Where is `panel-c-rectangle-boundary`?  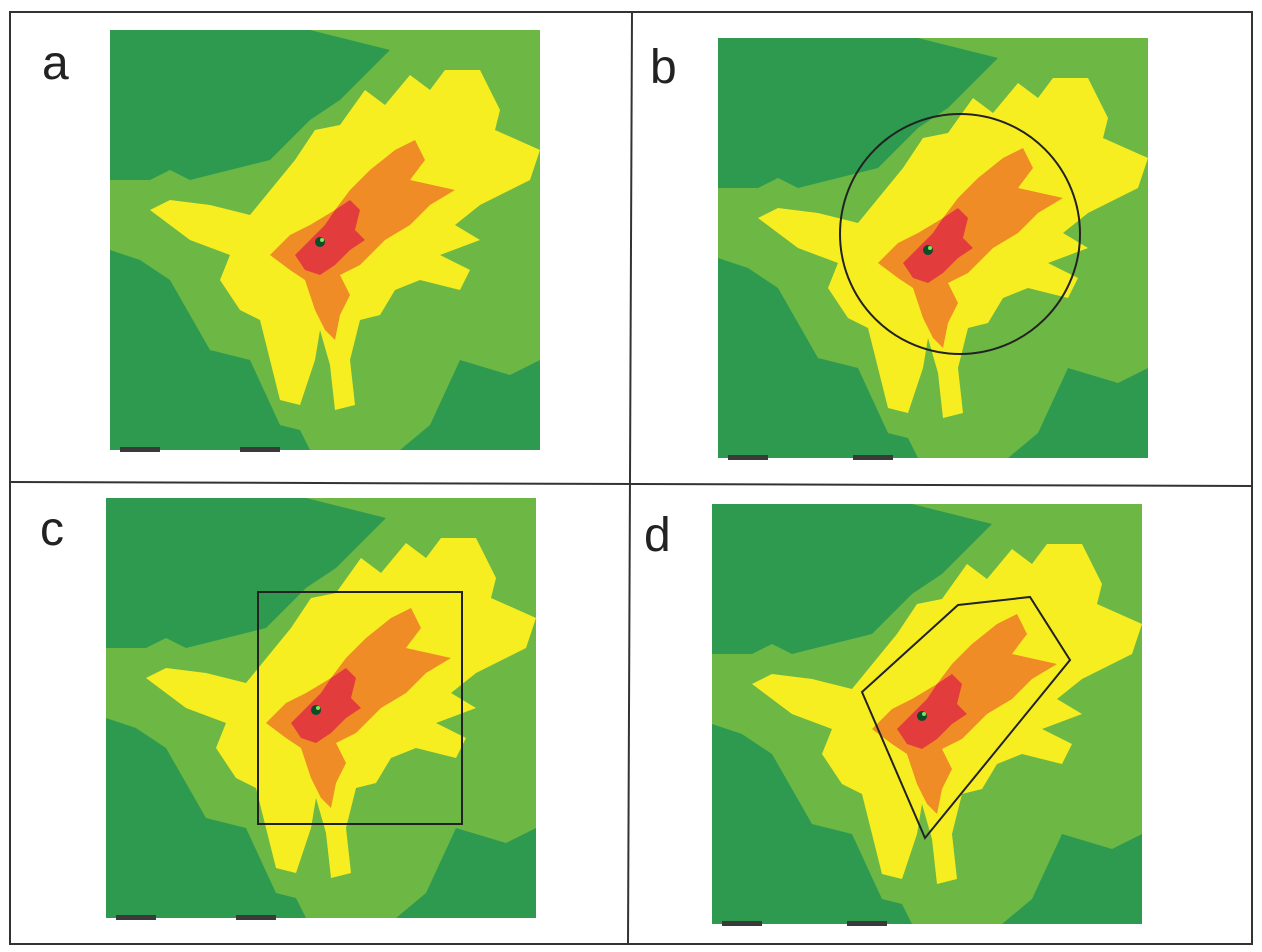
panel-c-rectangle-boundary is located at coordinates (360, 708).